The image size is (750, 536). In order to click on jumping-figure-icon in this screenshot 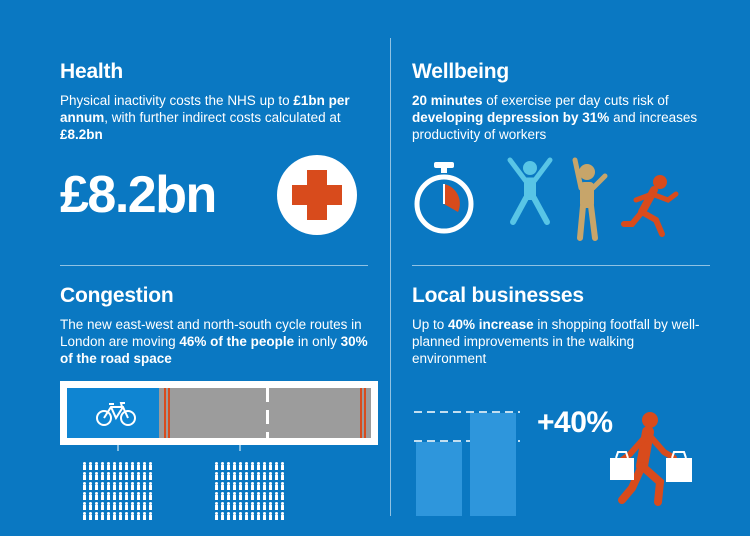, I will do `click(530, 191)`.